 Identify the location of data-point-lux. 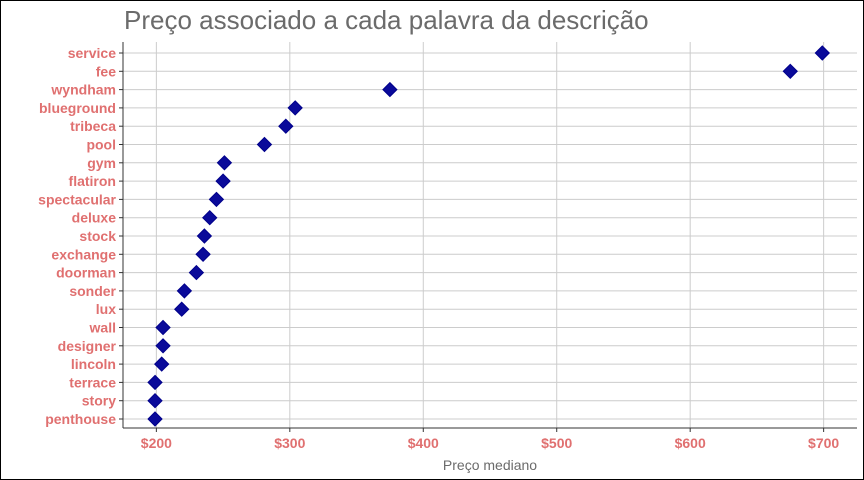
(182, 309).